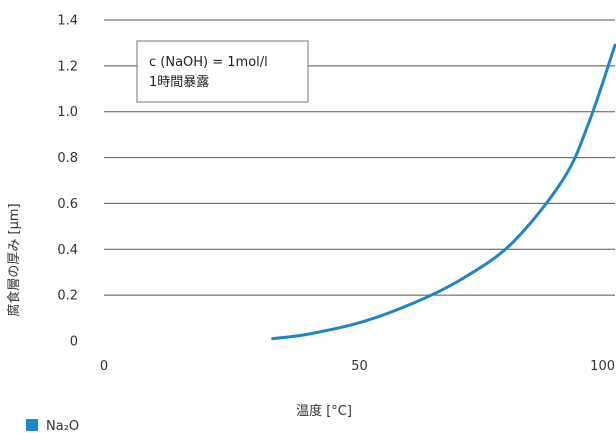 Image resolution: width=616 pixels, height=433 pixels. What do you see at coordinates (67, 158) in the screenshot?
I see `y-tick-label: 0.8` at bounding box center [67, 158].